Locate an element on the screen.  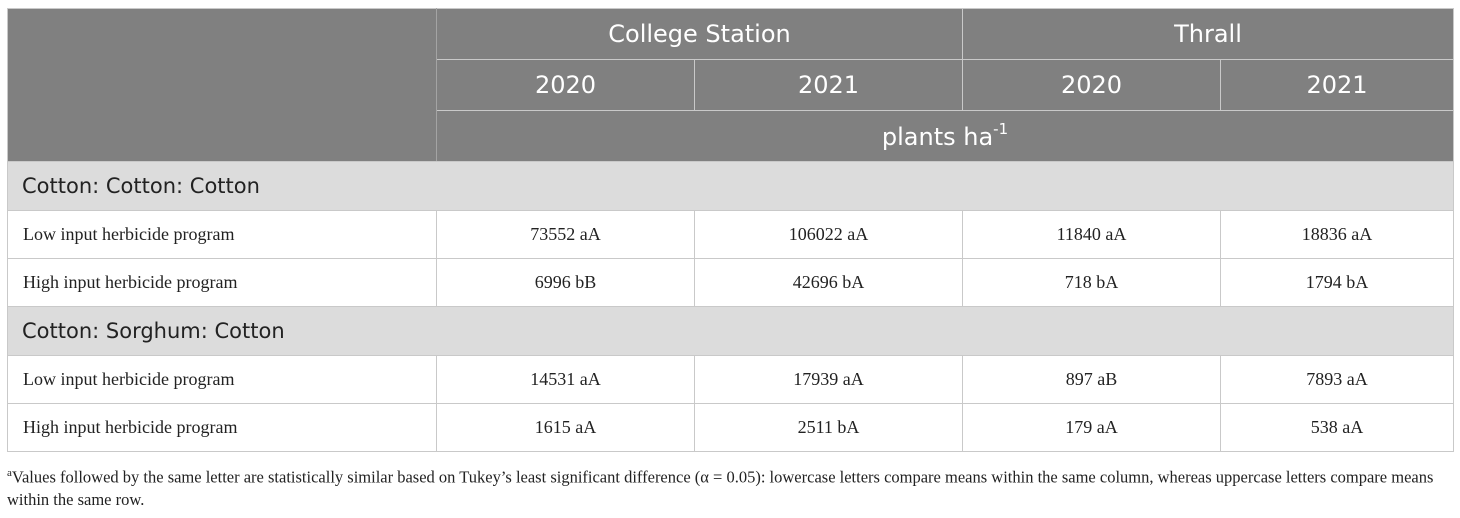
group-heading: Cotton: Sorghum: Cotton is located at coordinates (730, 331).